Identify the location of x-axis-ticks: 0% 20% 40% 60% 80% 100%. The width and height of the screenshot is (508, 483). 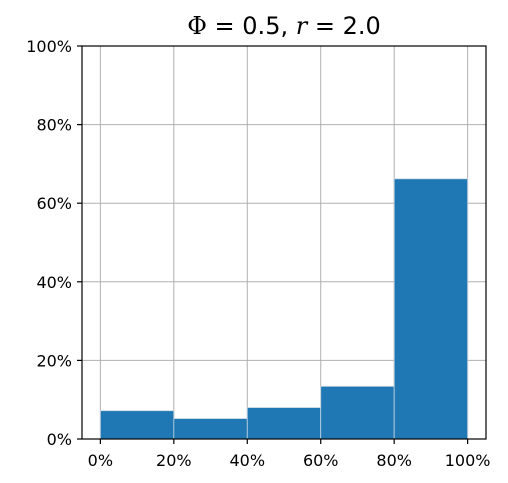
(289, 454).